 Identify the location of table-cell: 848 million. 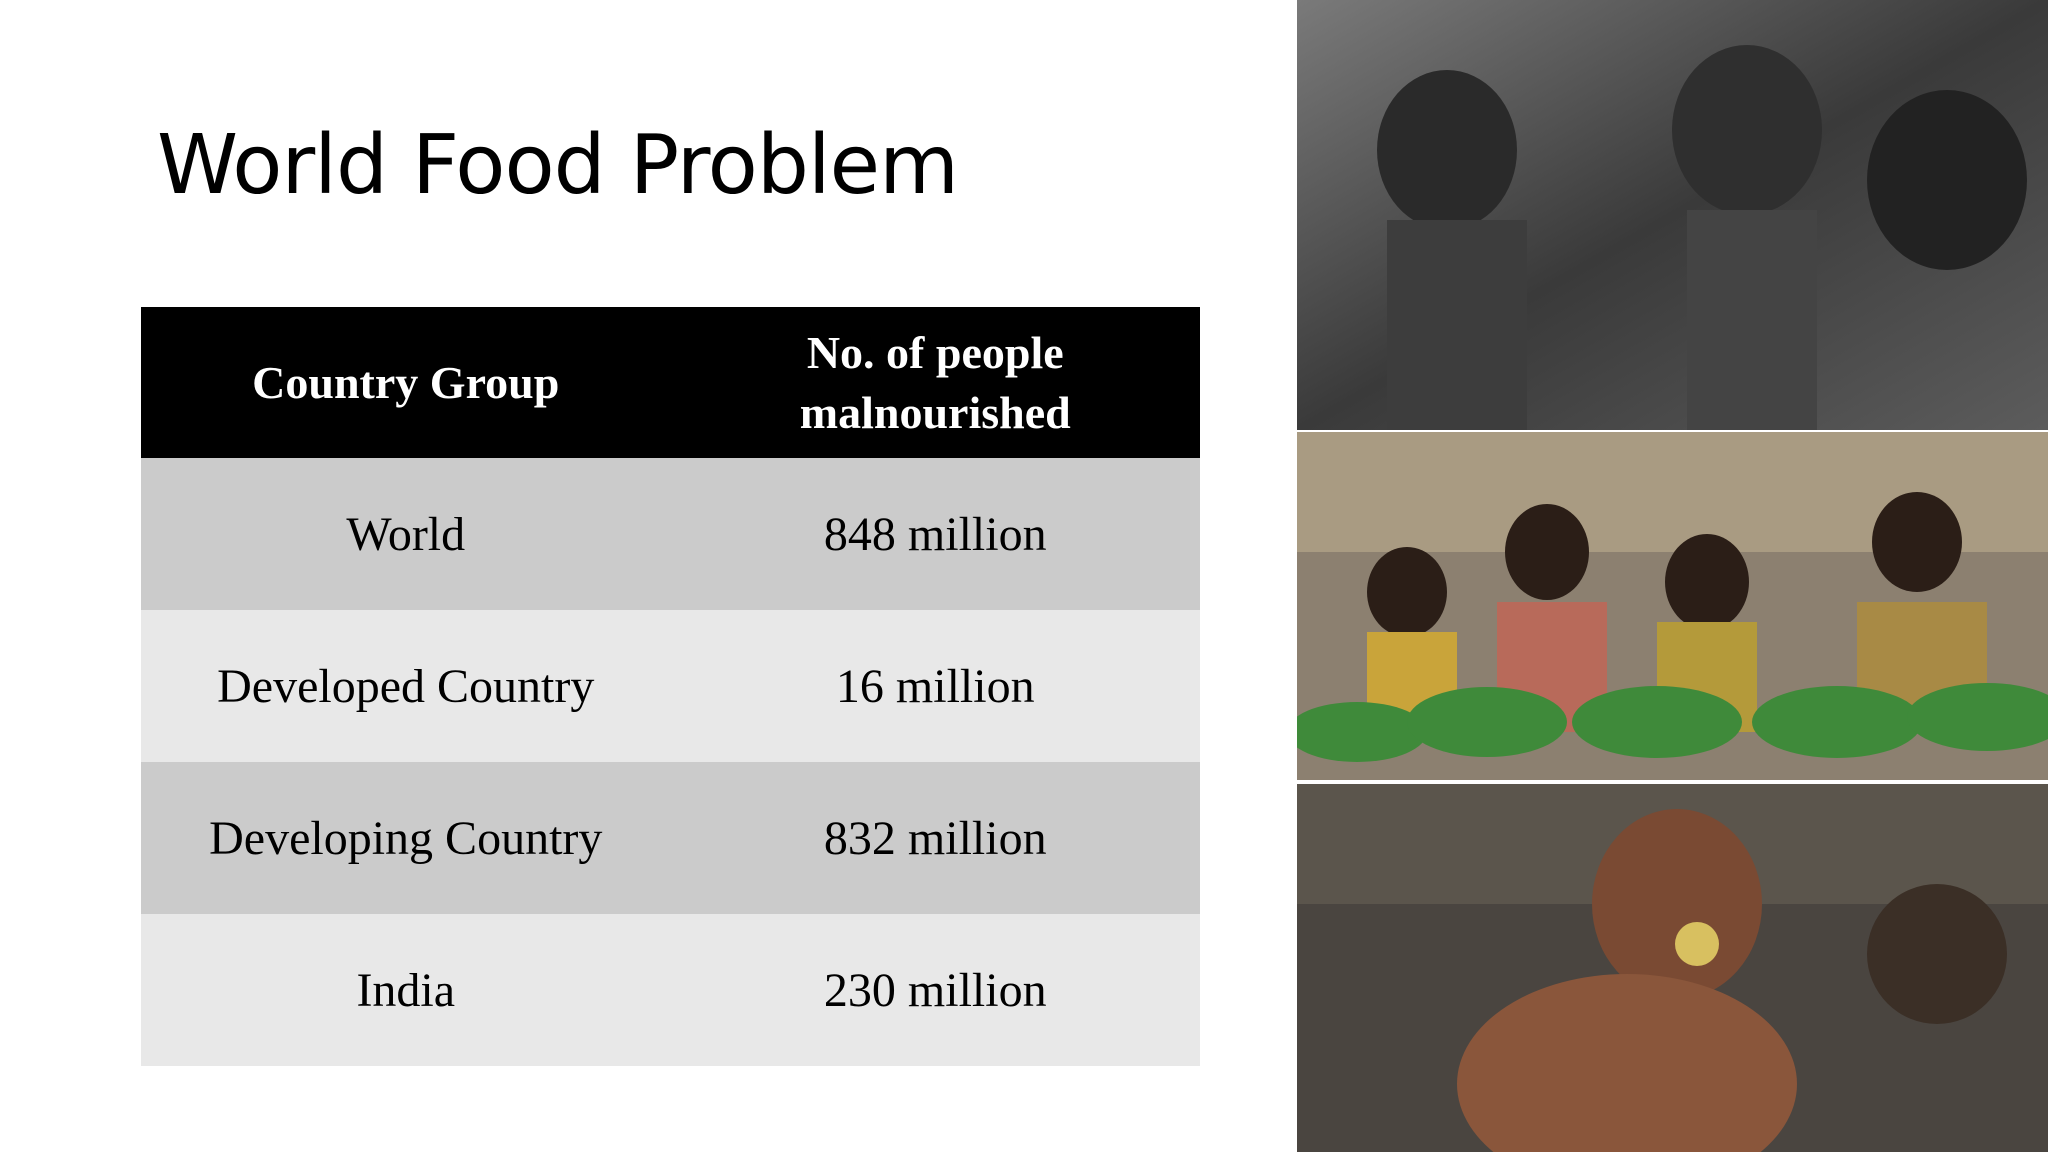
(935, 534).